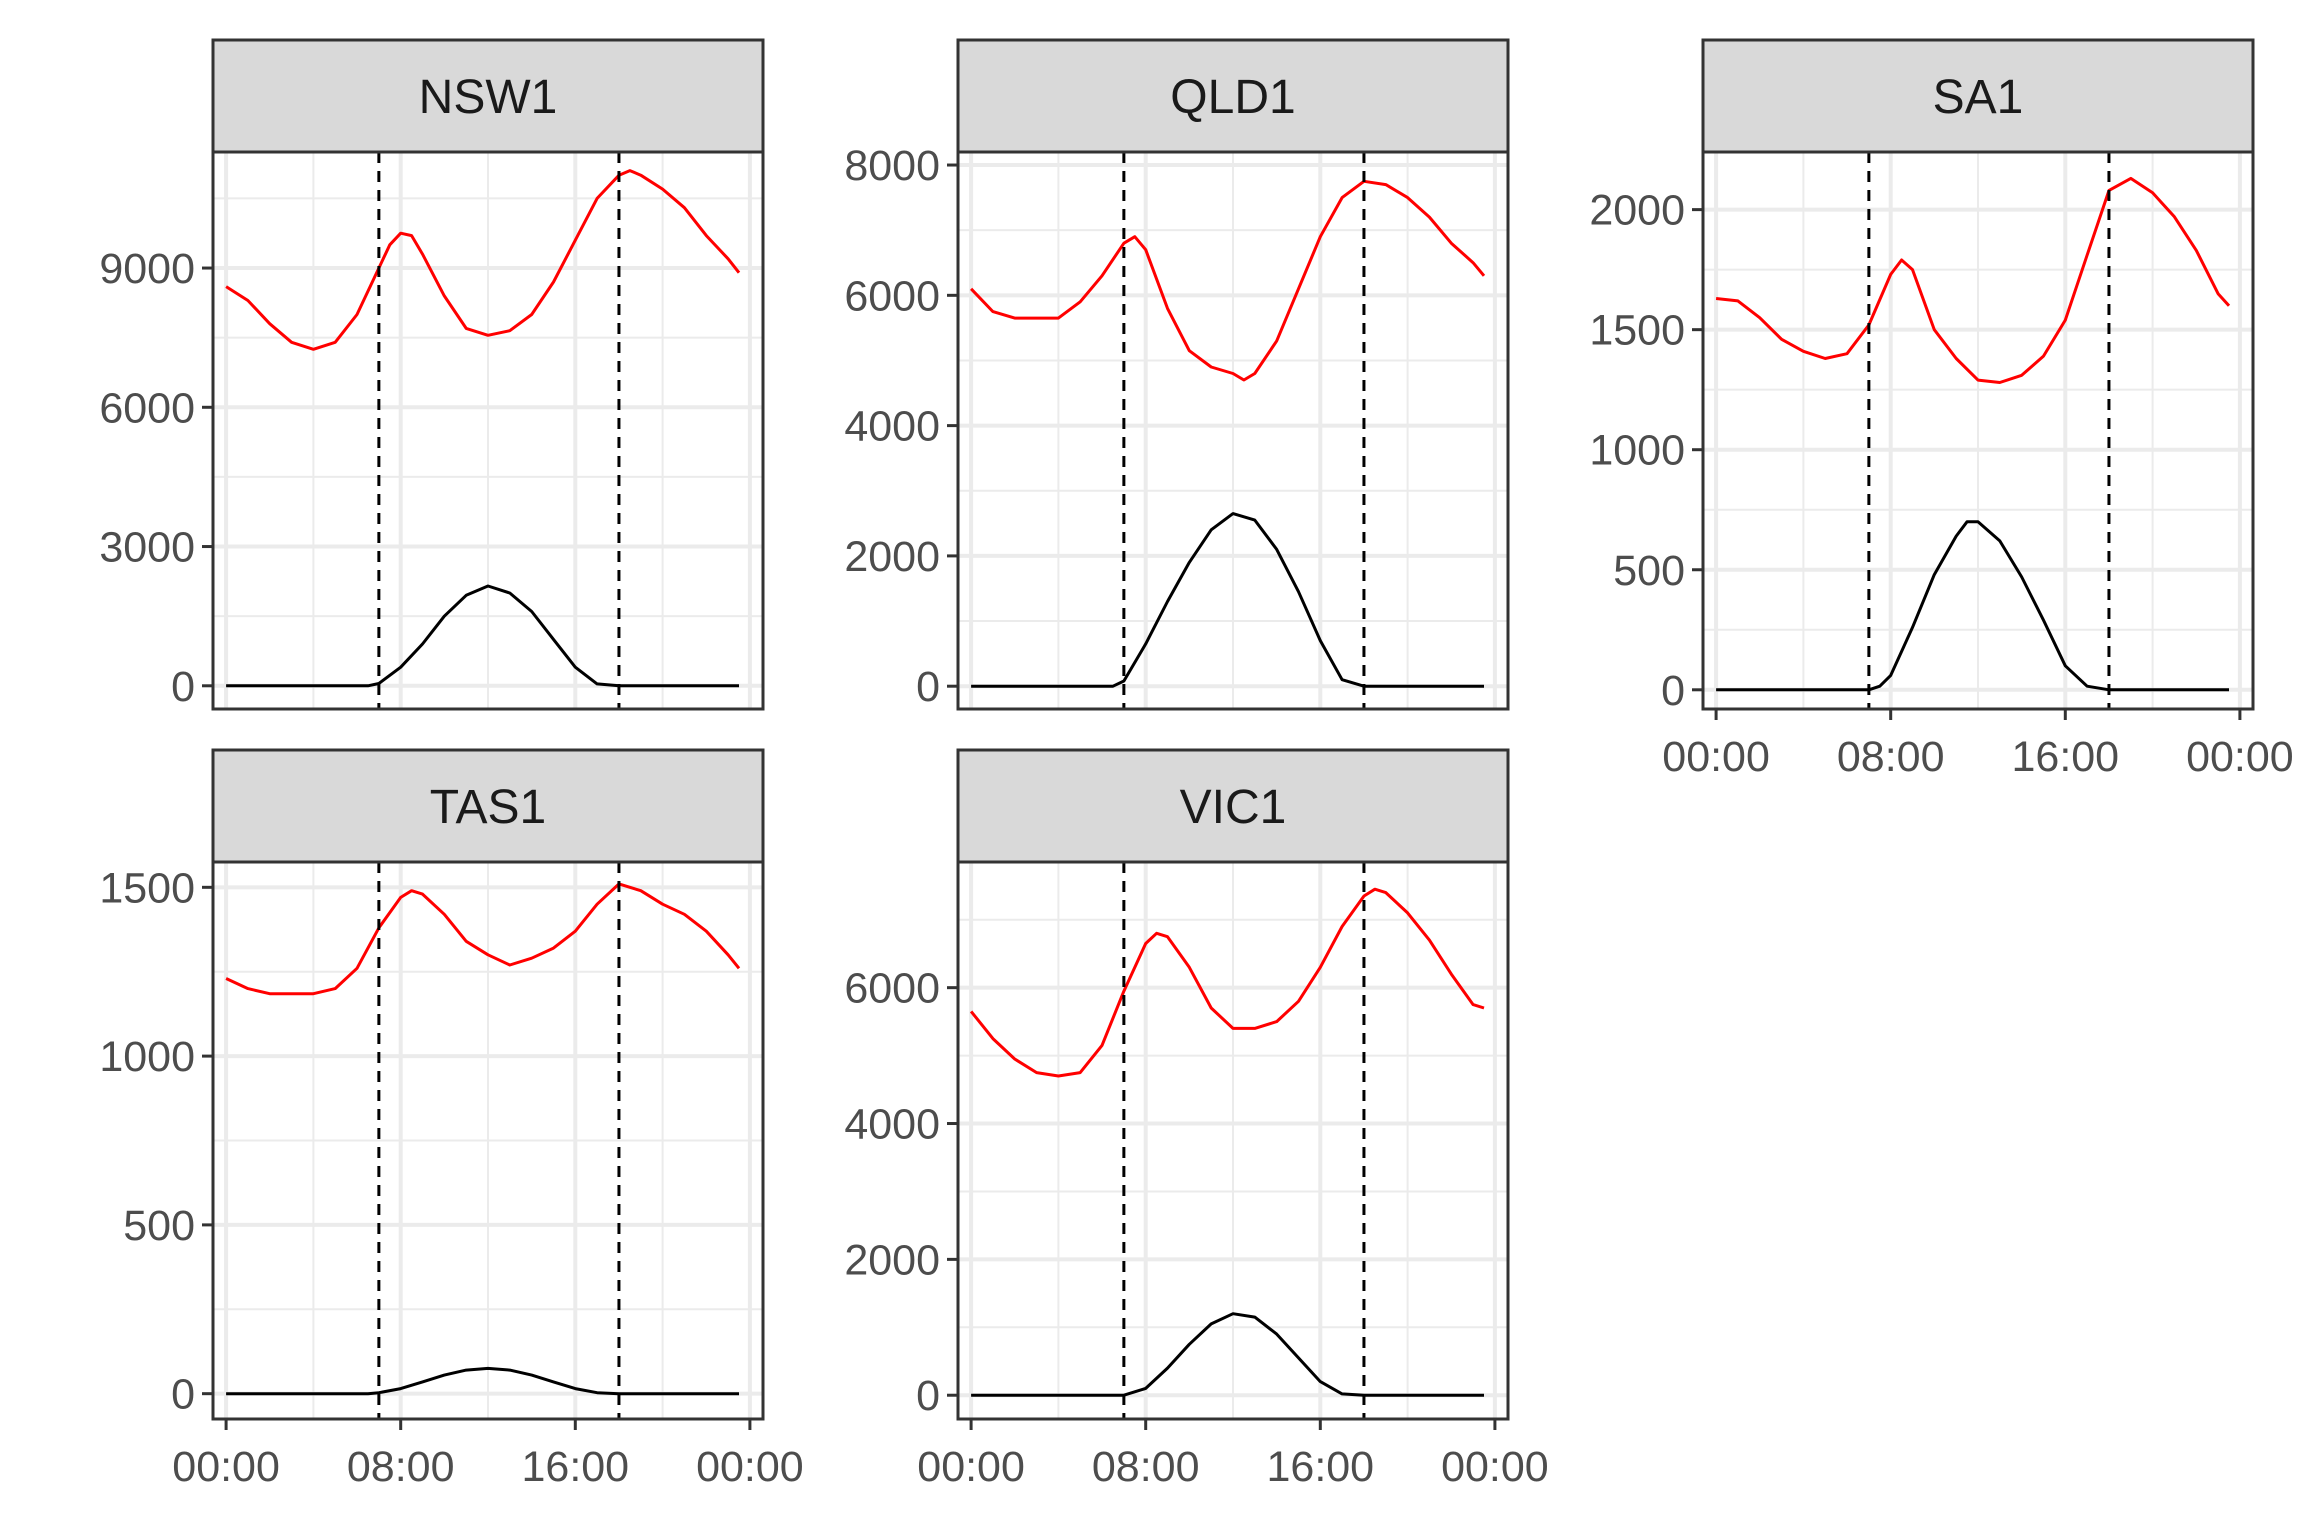 The width and height of the screenshot is (2304, 1536). I want to click on panel-nsw1: NSW1 0 3000 6000 9000, so click(432, 374).